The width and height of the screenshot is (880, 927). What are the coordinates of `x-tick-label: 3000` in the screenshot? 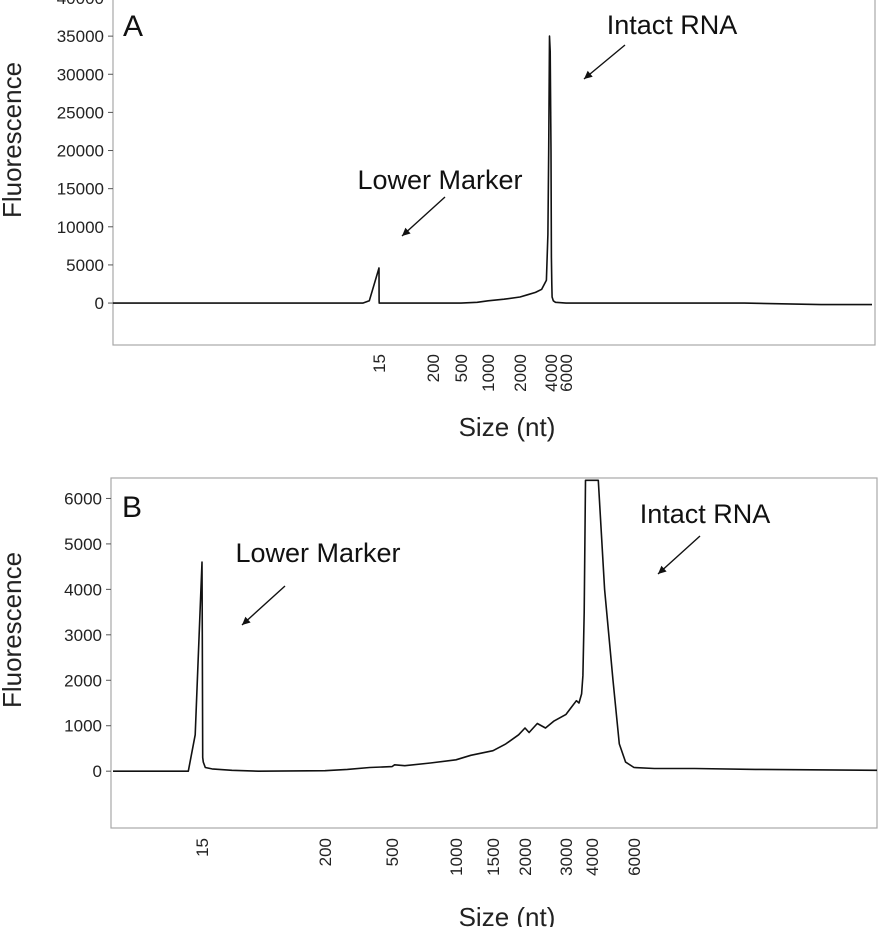 It's located at (566, 857).